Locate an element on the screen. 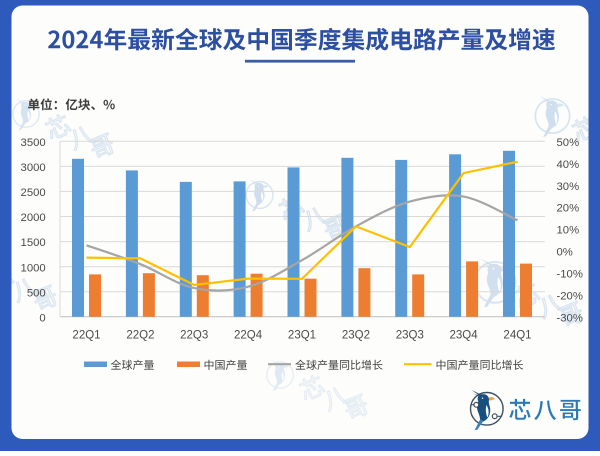 This screenshot has height=456, width=600. svg-text: 0% is located at coordinates (565, 253).